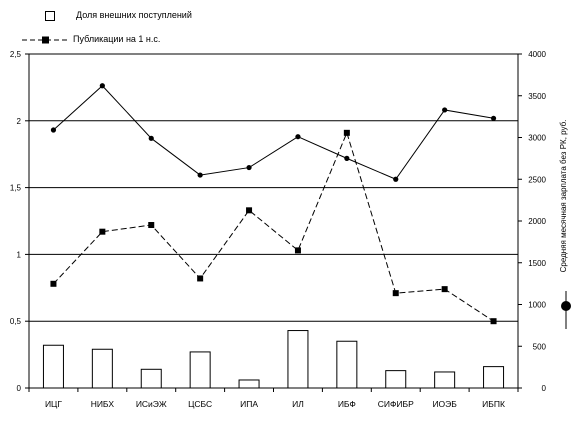 This screenshot has height=424, width=585. Describe the element at coordinates (53, 404) in the screenshot. I see `x-axis-category-label: ИЦГ` at that location.